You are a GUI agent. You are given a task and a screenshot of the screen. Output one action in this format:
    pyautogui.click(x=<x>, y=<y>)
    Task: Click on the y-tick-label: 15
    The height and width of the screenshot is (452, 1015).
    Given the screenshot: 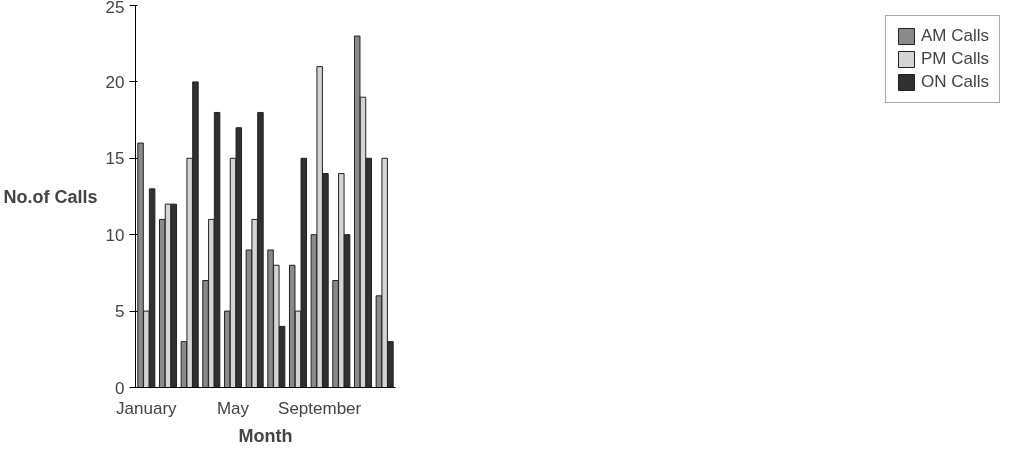 What is the action you would take?
    pyautogui.click(x=115, y=159)
    